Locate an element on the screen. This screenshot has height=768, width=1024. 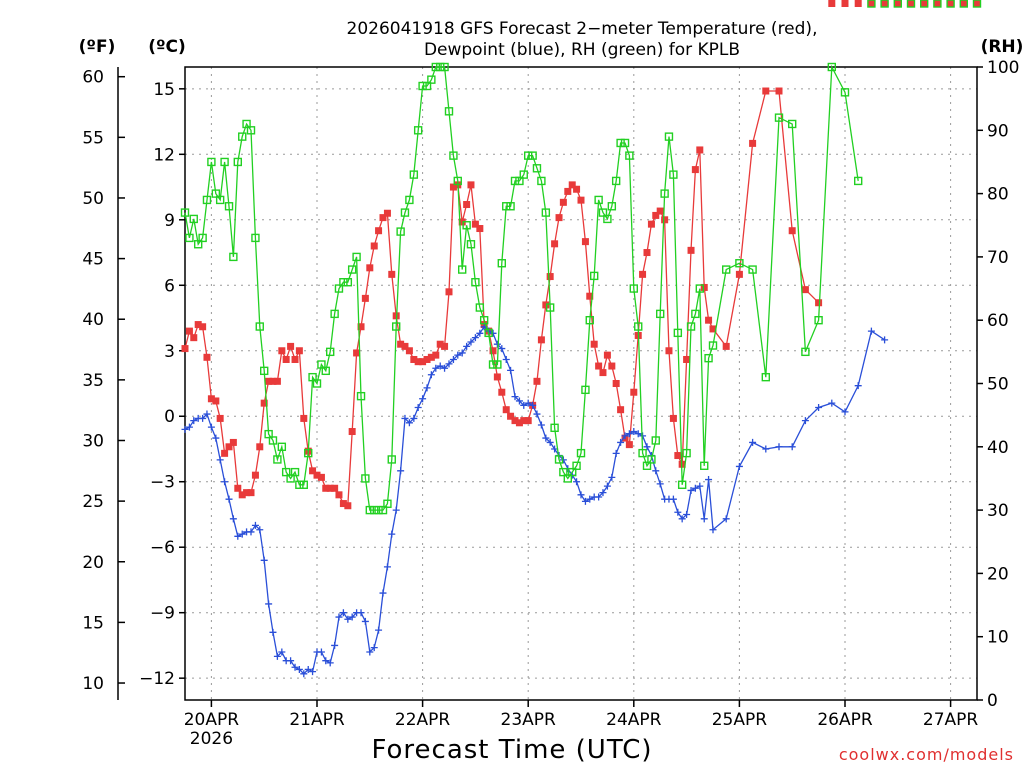
rh-tick-label: 50 is located at coordinates (998, 385).